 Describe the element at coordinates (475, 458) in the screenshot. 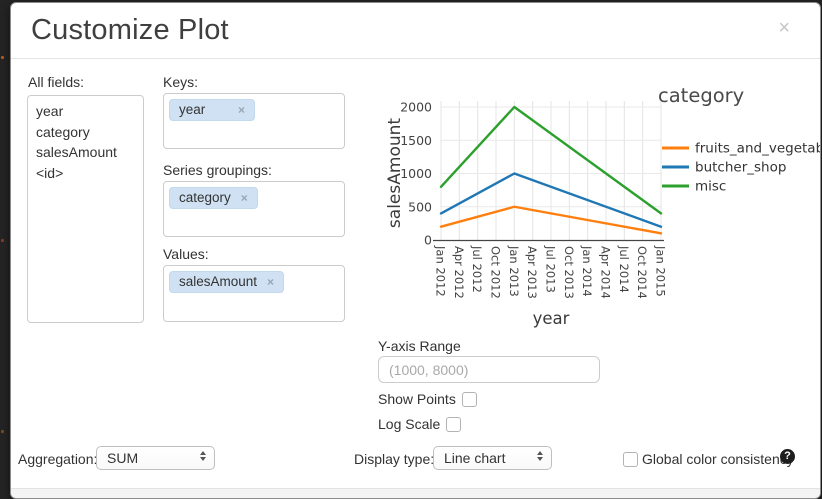

I see `display-type-select-value: Line chart` at that location.